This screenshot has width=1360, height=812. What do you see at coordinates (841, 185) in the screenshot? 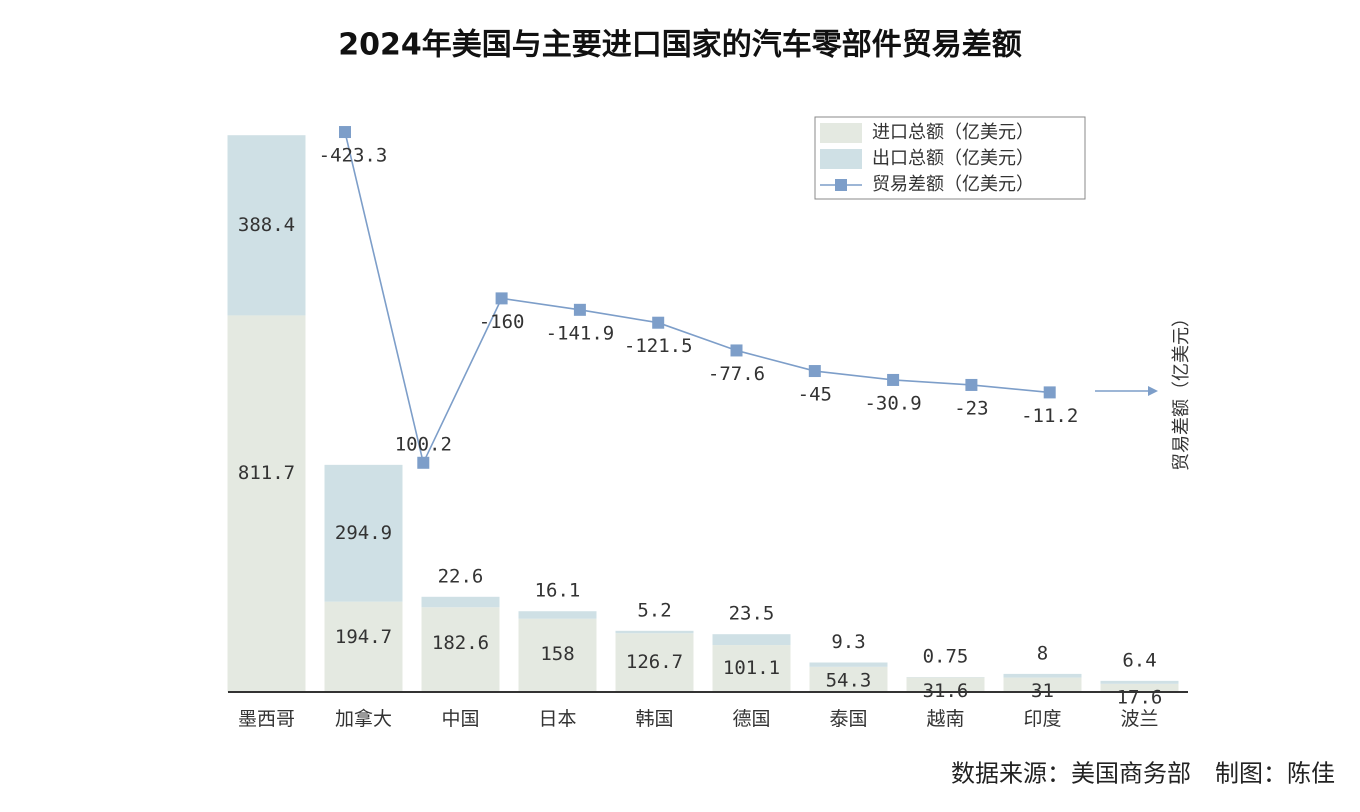
I see `legend-marker` at bounding box center [841, 185].